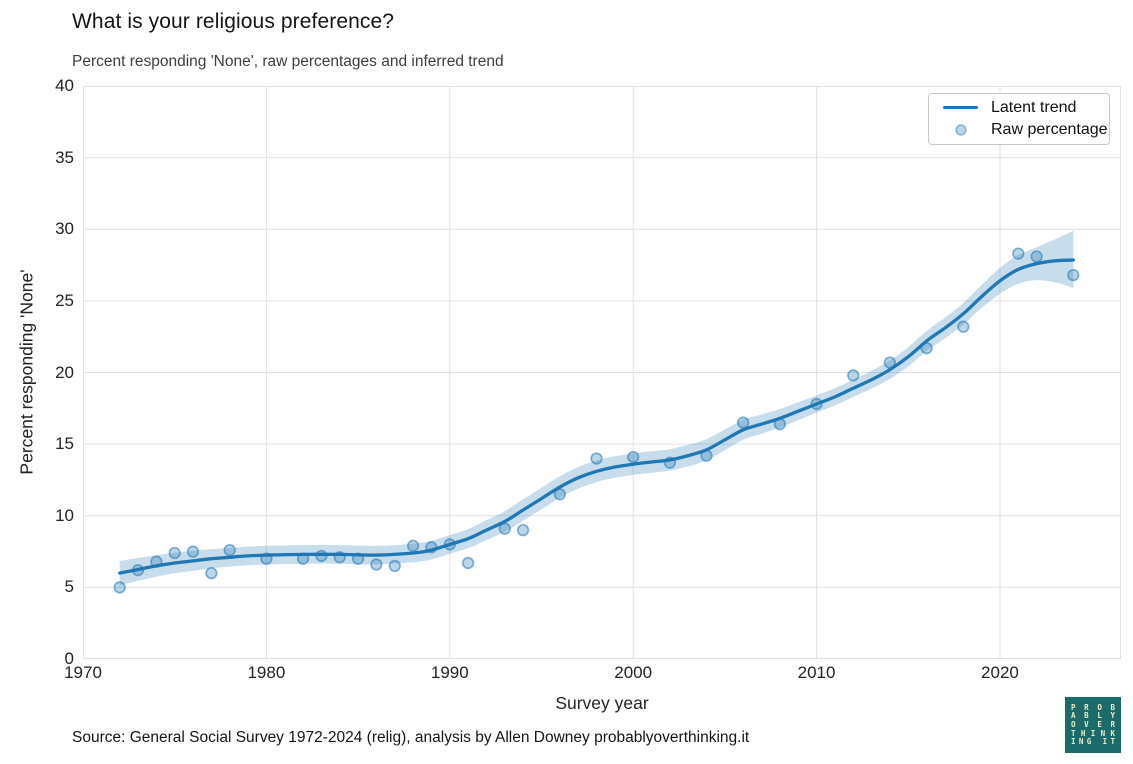 This screenshot has width=1133, height=764. Describe the element at coordinates (64, 85) in the screenshot. I see `y-tick-label: 40` at that location.